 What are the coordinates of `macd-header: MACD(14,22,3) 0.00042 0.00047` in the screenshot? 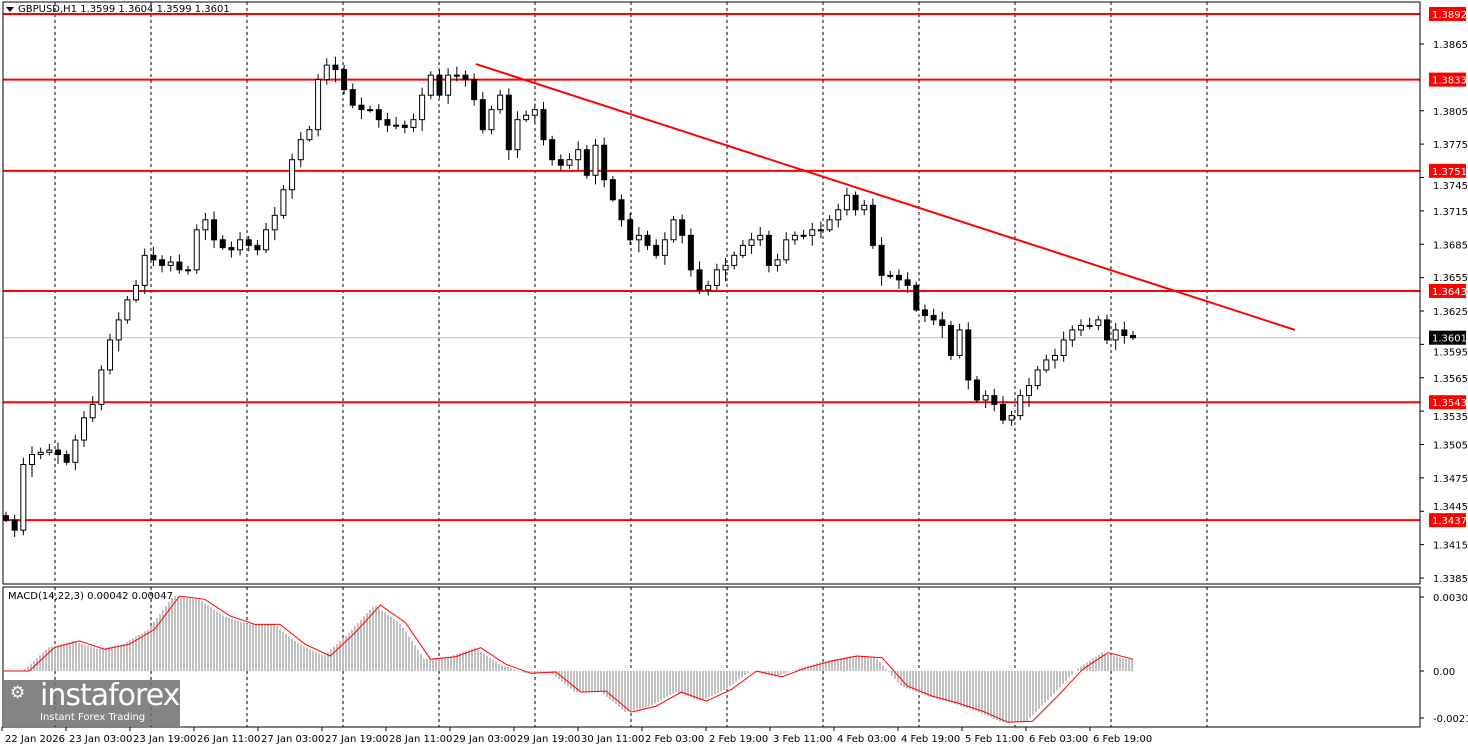 It's located at (91, 596).